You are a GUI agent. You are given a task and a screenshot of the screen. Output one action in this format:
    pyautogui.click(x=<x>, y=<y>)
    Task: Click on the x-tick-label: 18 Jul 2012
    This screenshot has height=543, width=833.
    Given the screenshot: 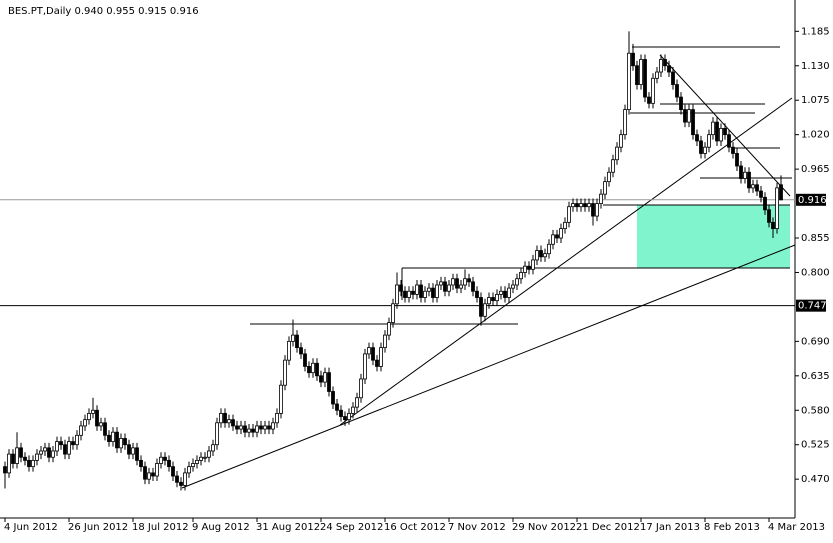 What is the action you would take?
    pyautogui.click(x=160, y=527)
    